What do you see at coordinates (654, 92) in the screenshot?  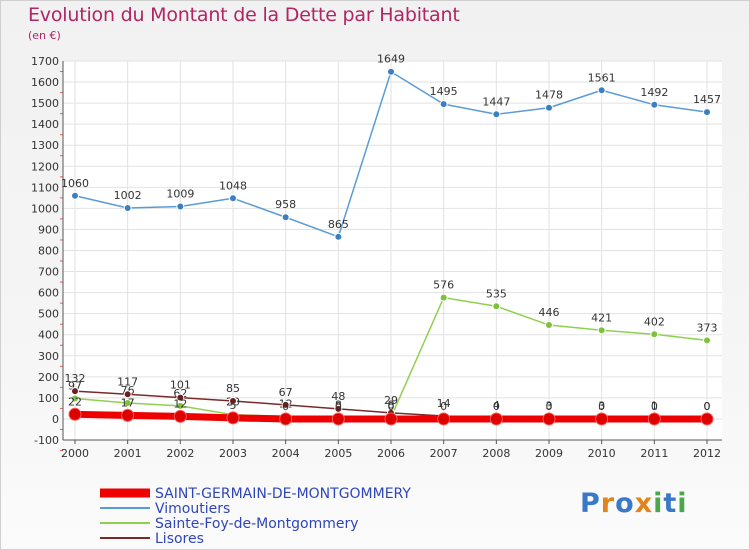 I see `data-label-vimoutiers: 1492` at bounding box center [654, 92].